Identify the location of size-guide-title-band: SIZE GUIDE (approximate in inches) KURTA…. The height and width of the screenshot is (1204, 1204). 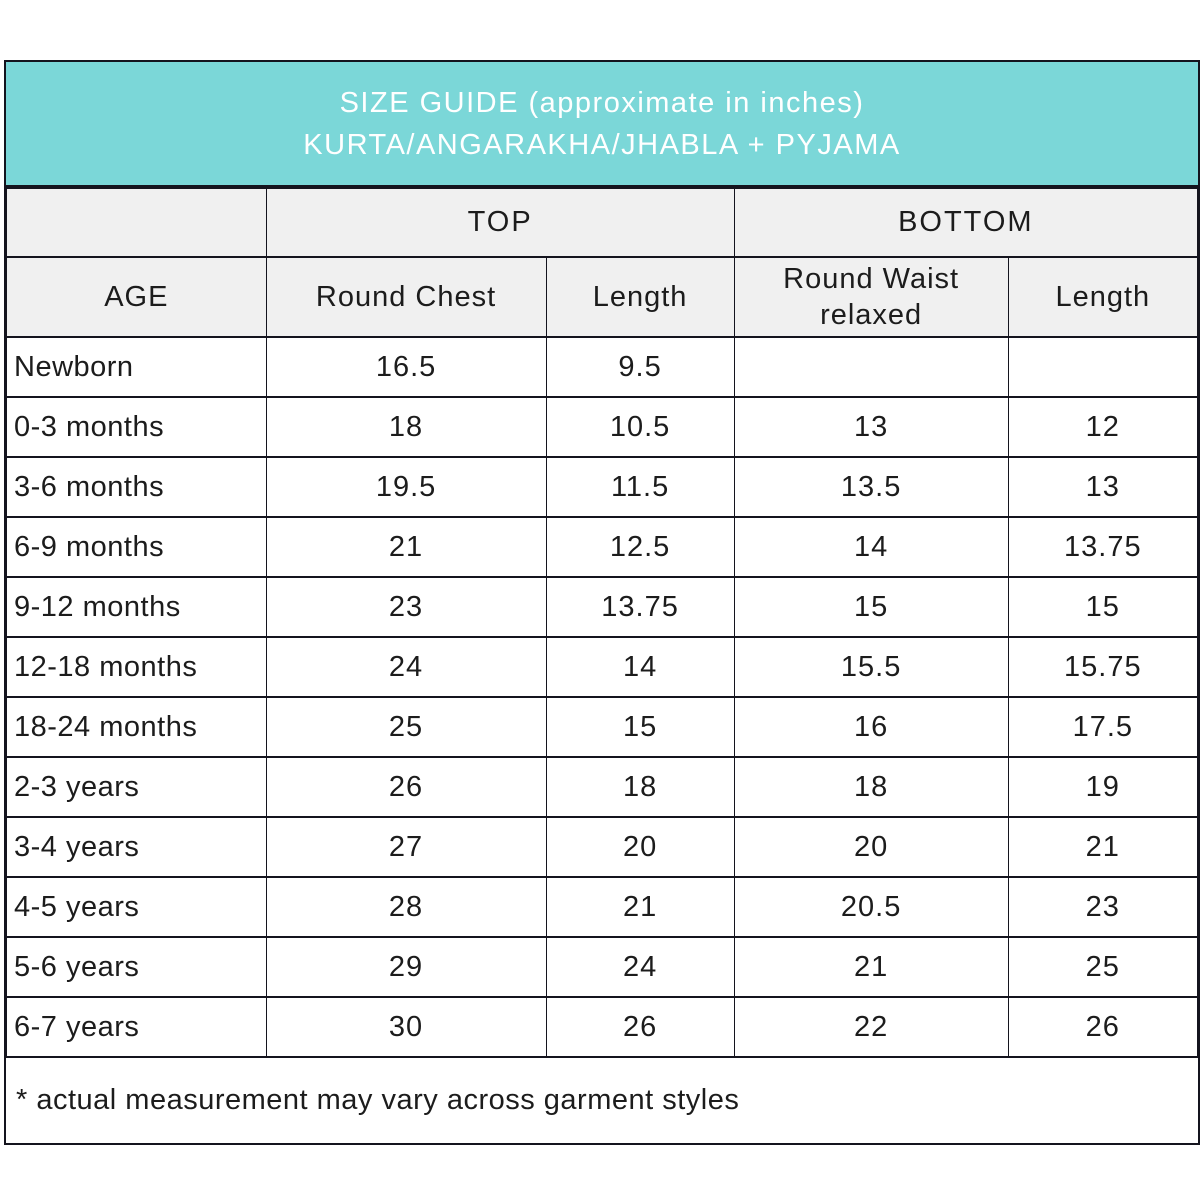
(602, 124).